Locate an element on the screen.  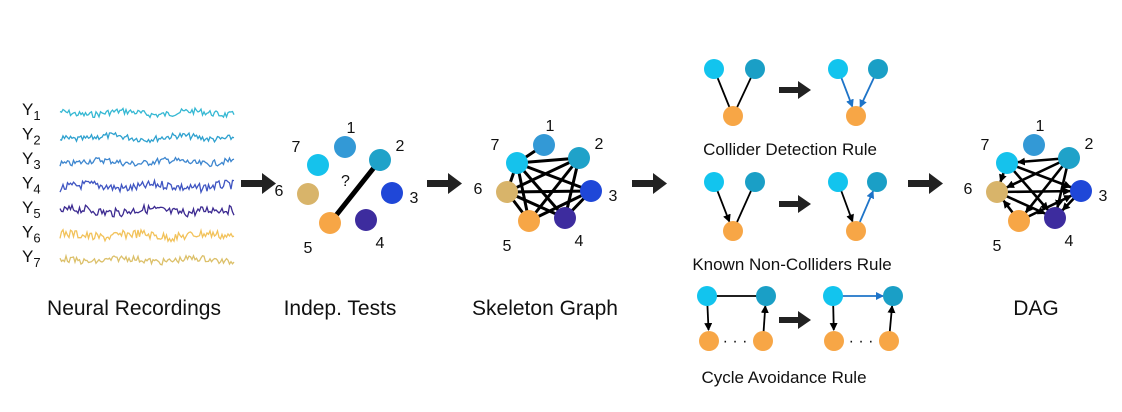
rule-collider-label: Collider Detection Rule is located at coordinates (790, 149).